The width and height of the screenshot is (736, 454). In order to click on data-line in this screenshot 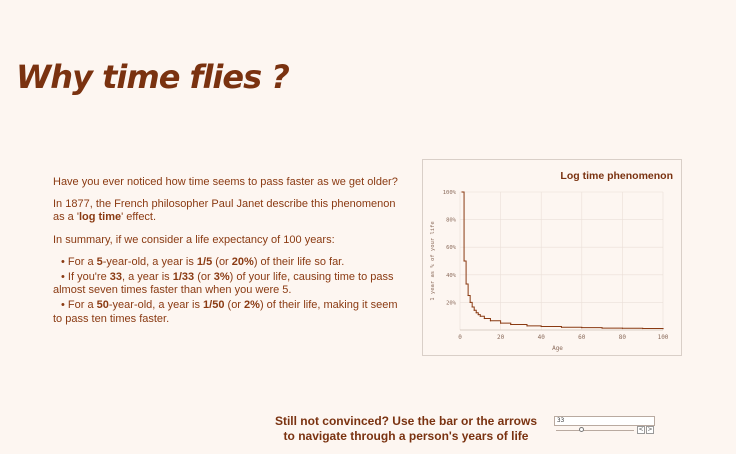, I will do `click(563, 260)`.